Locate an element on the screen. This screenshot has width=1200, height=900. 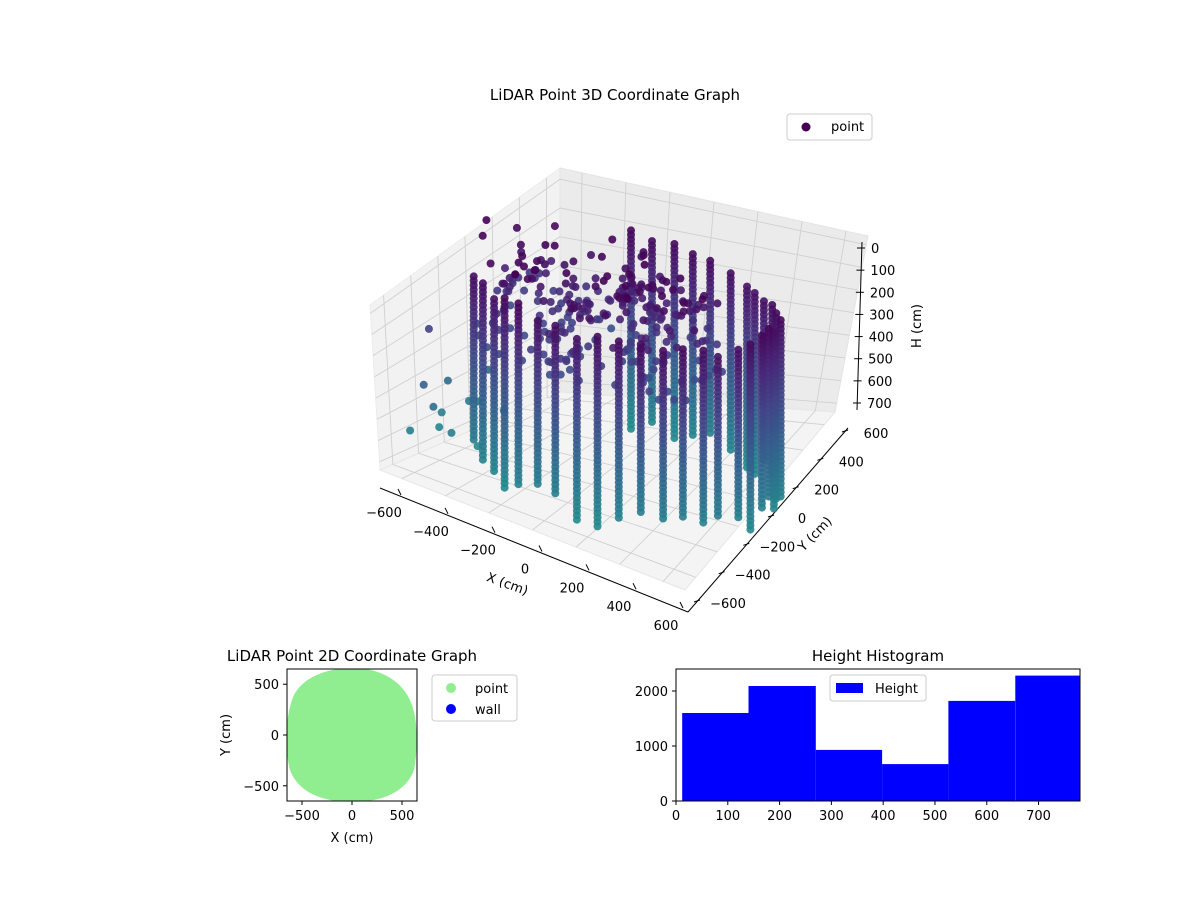
y-tick-label-hist: 1000 is located at coordinates (651, 747).